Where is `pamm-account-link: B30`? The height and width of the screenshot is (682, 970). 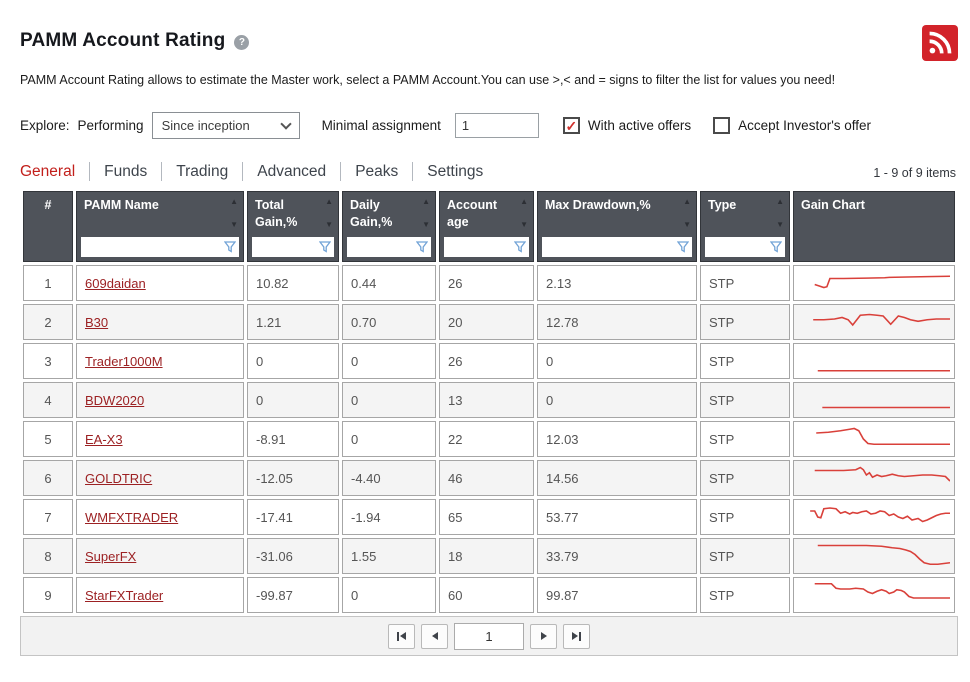
pamm-account-link: B30 is located at coordinates (97, 322).